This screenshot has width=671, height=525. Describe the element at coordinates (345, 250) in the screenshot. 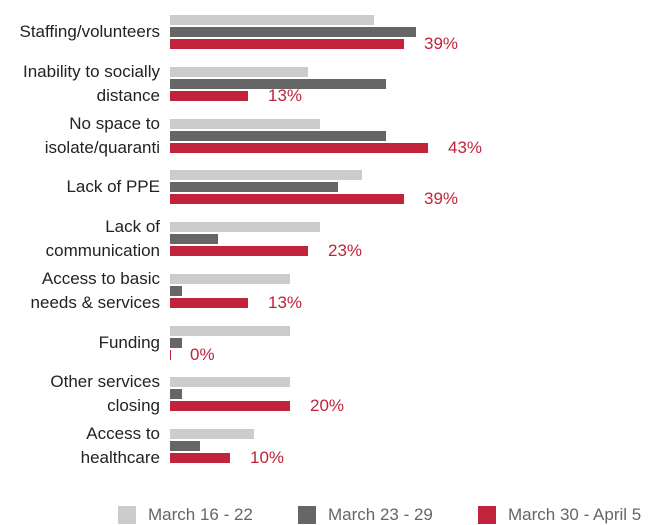

I see `value-label: 23%` at that location.